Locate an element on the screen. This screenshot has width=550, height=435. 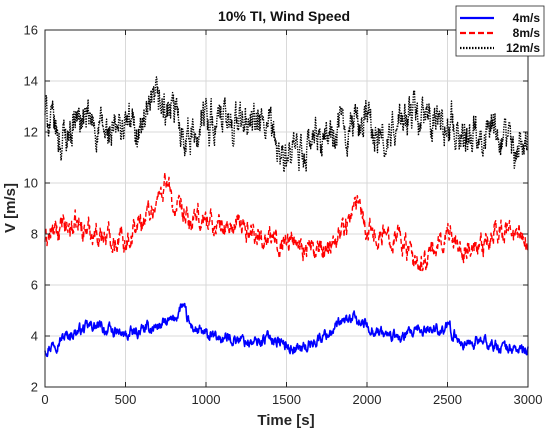
legend-box is located at coordinates (500, 31).